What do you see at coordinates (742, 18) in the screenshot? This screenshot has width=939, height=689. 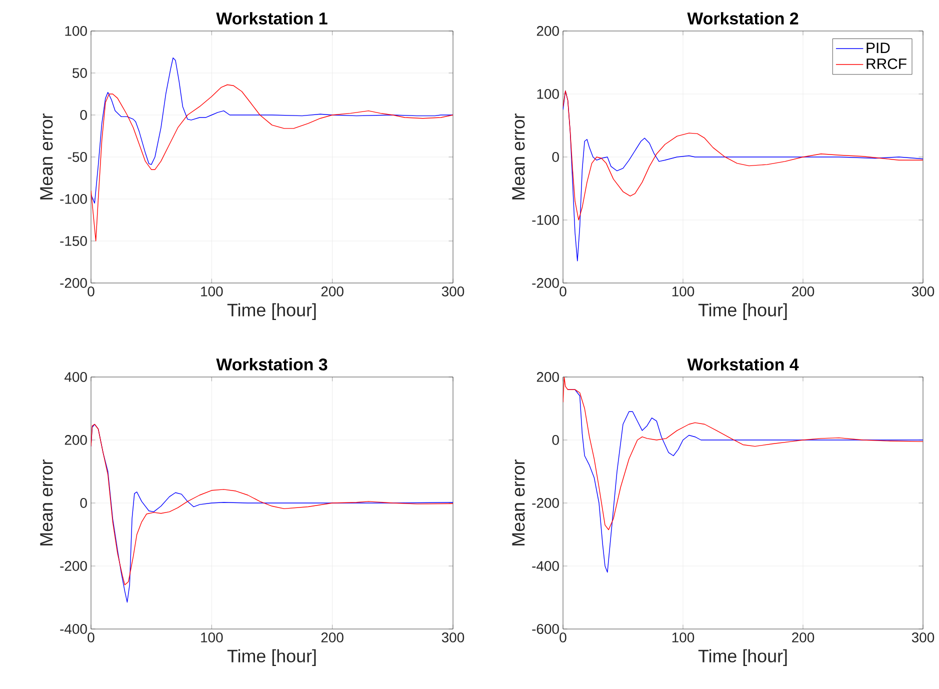 I see `chart-title: Workstation 2` at bounding box center [742, 18].